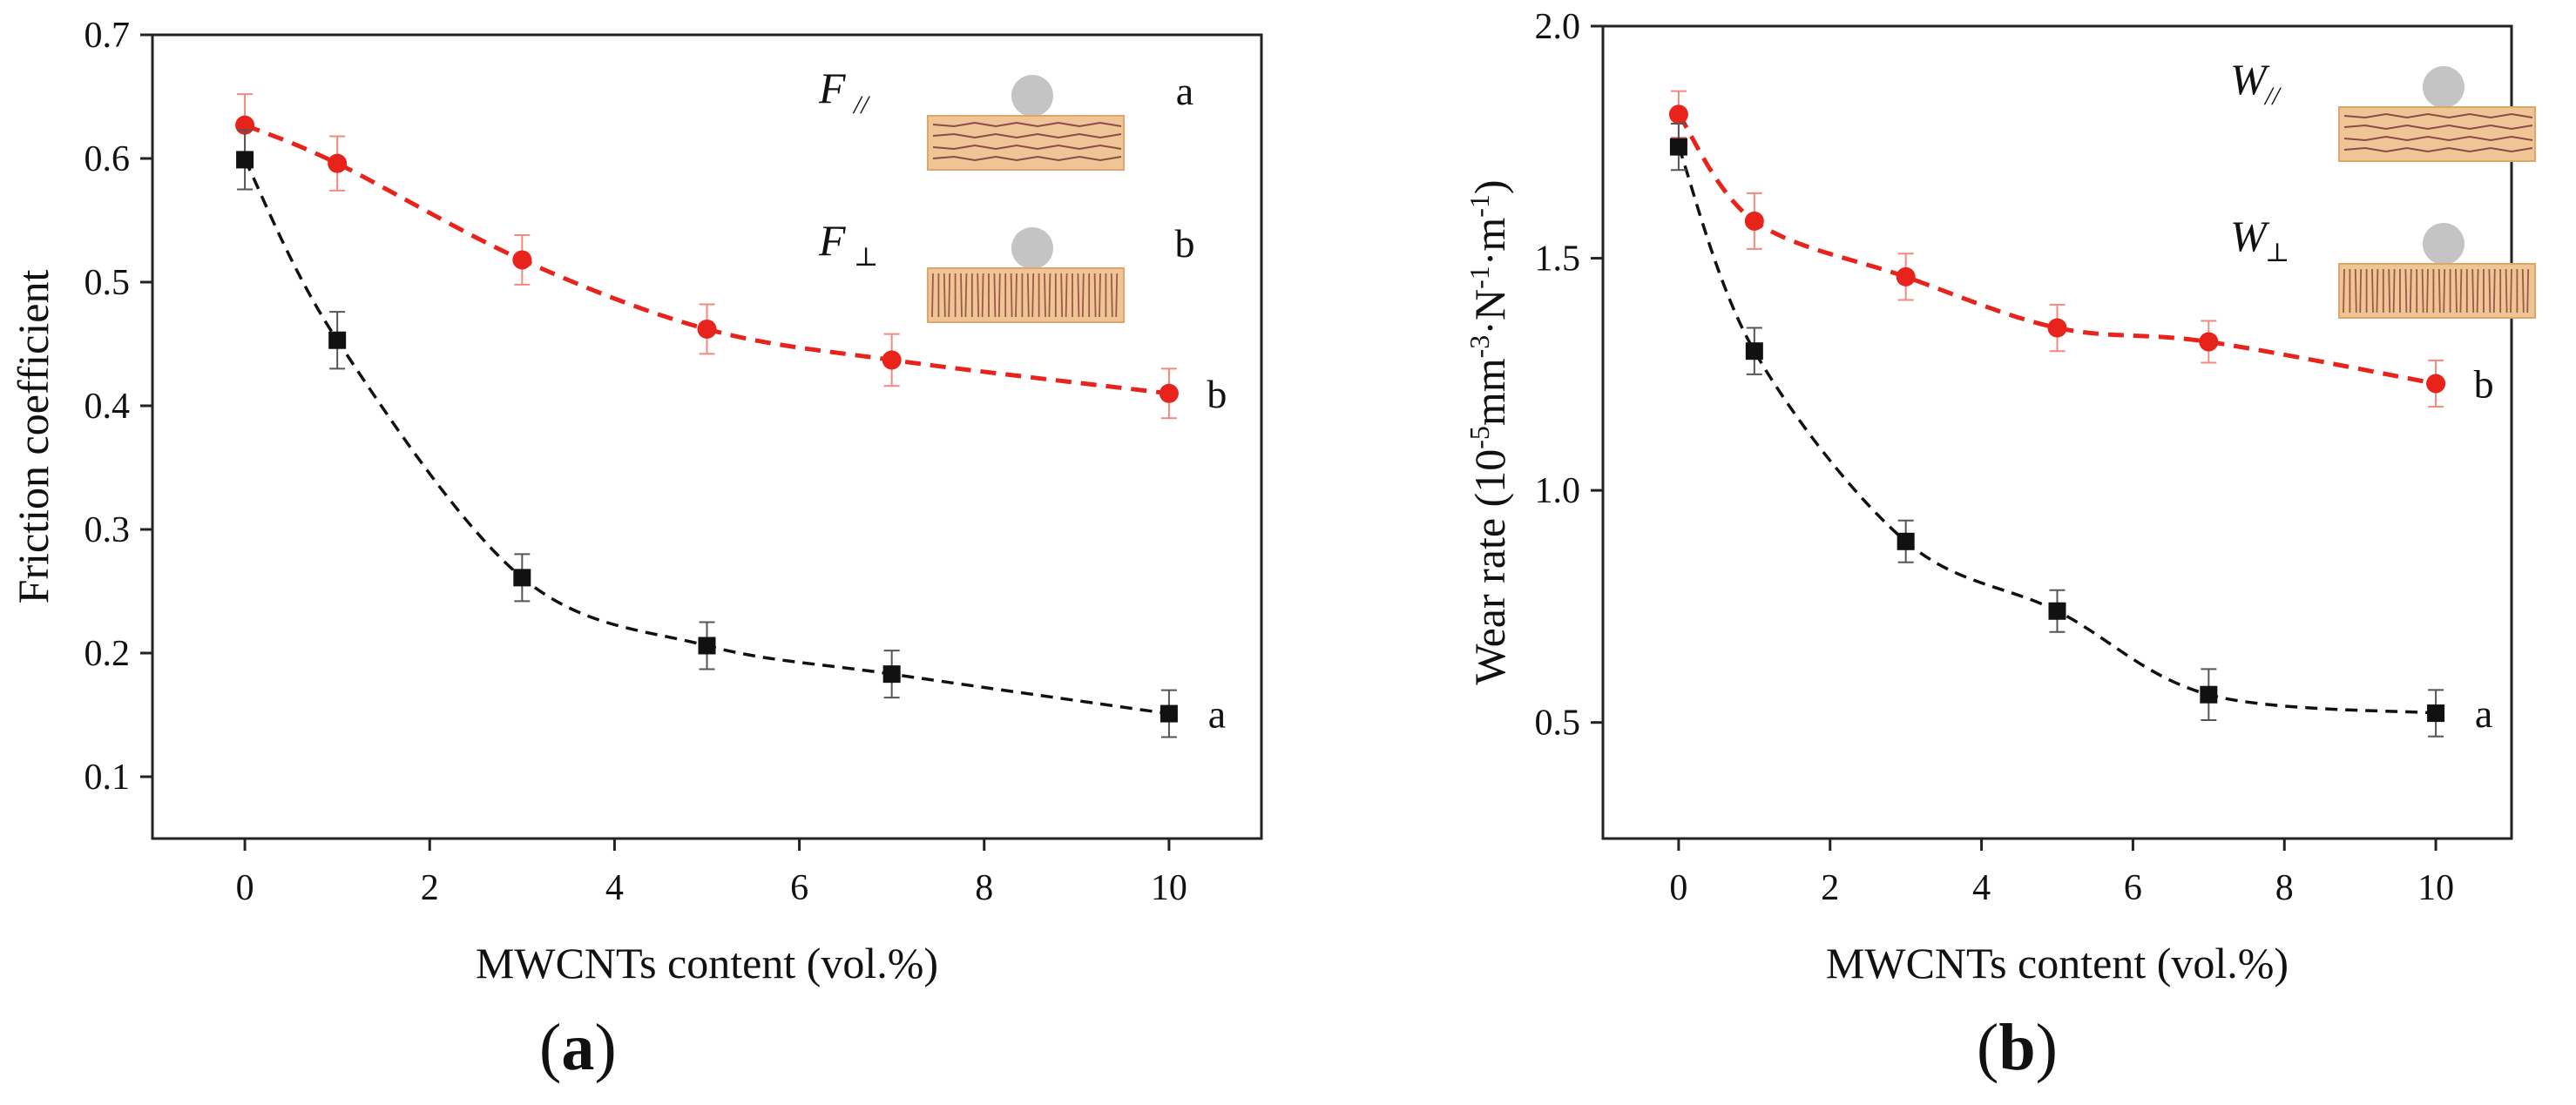  I want to click on y-tick-label: 1.0, so click(1558, 491).